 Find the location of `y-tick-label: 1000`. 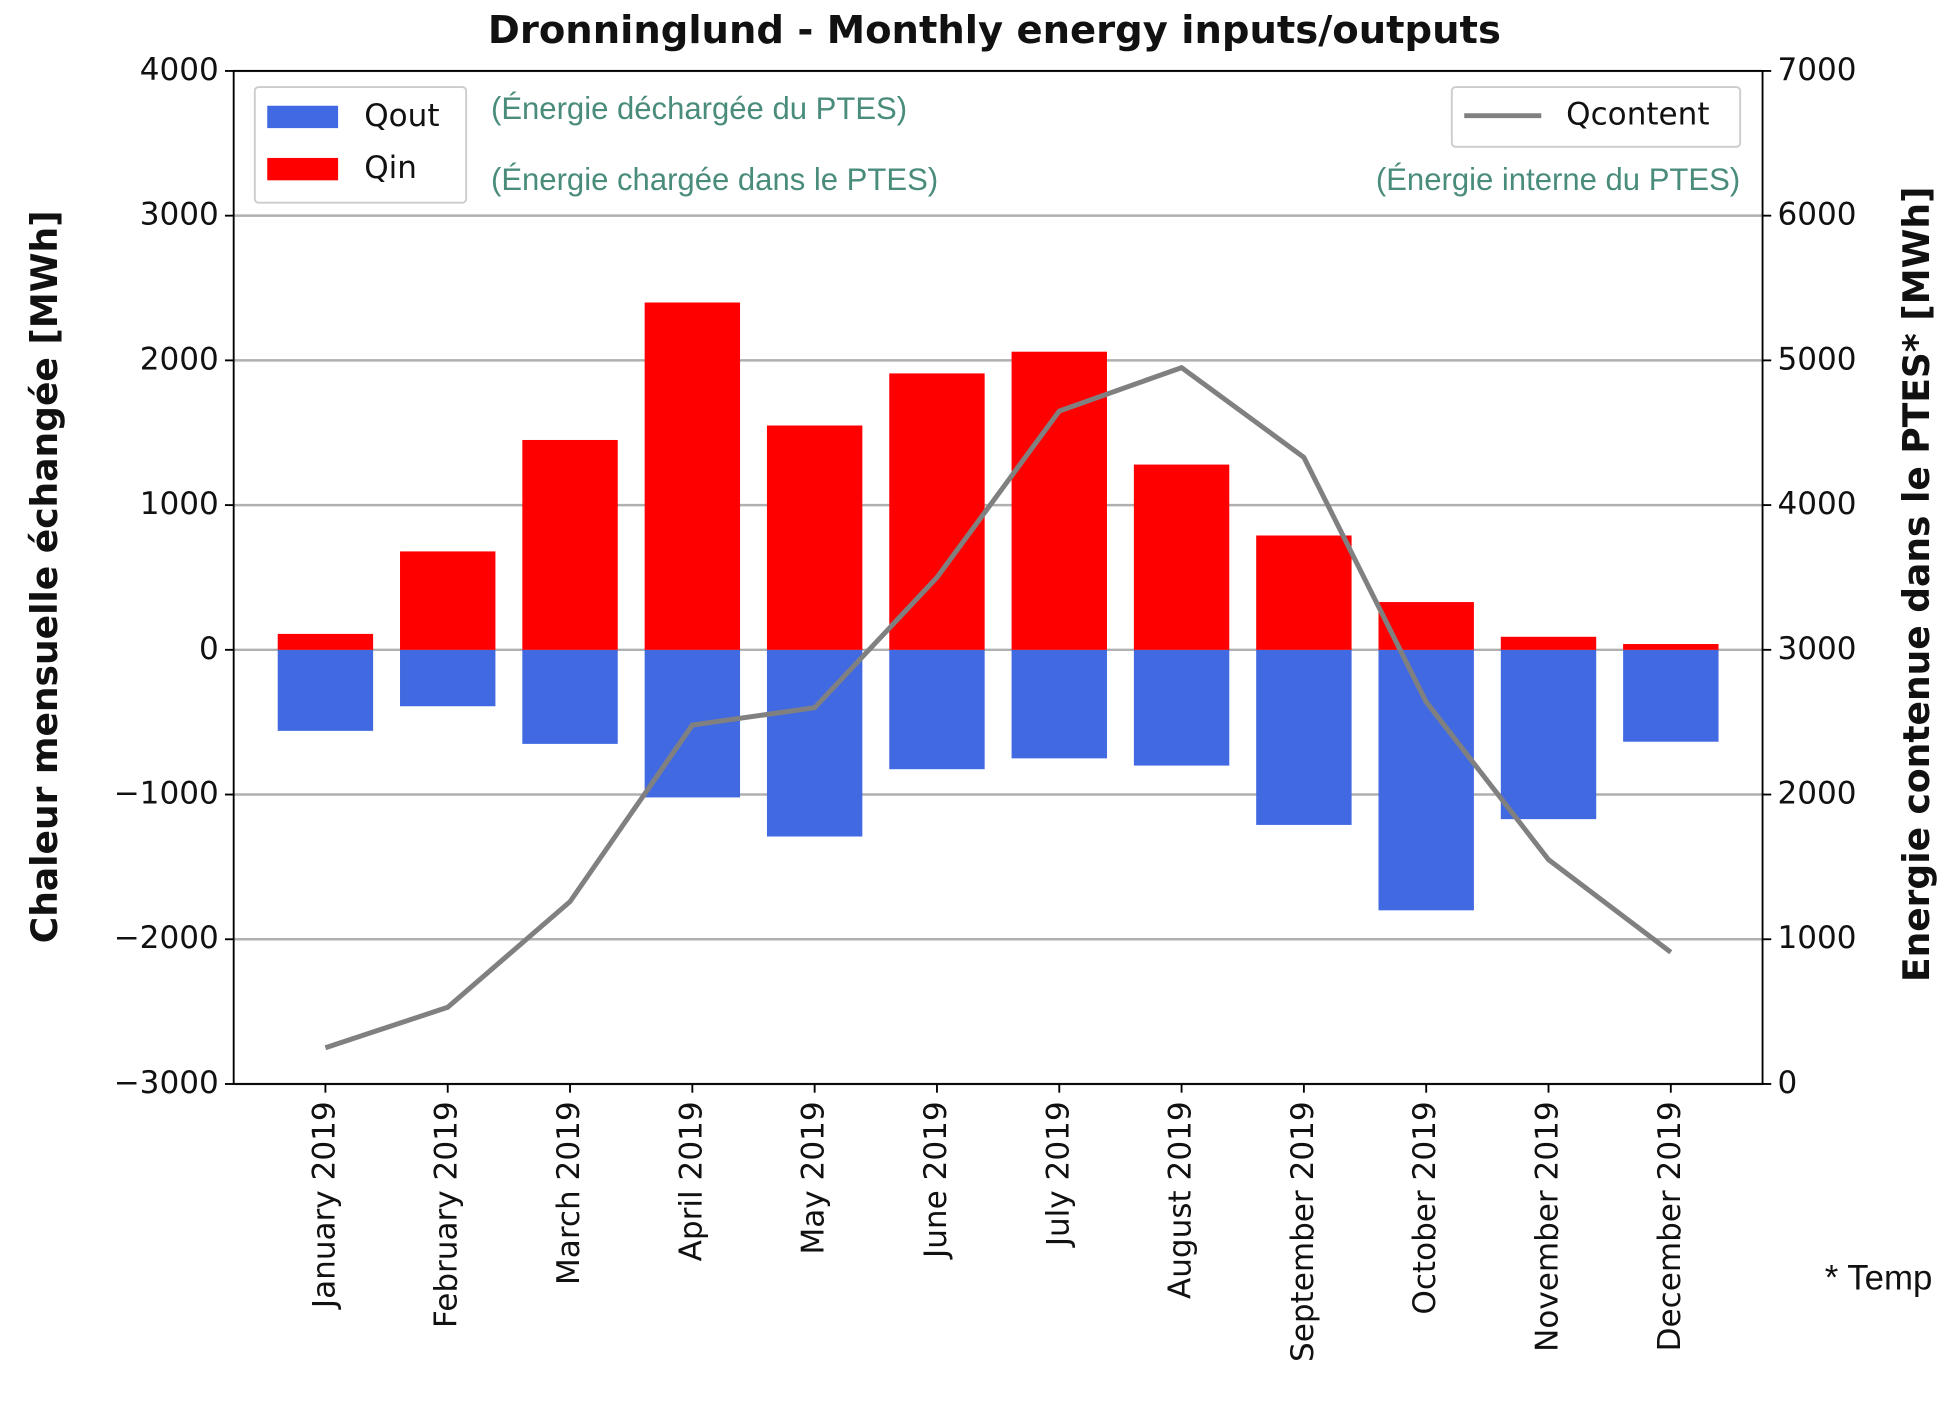

y-tick-label: 1000 is located at coordinates (179, 504).